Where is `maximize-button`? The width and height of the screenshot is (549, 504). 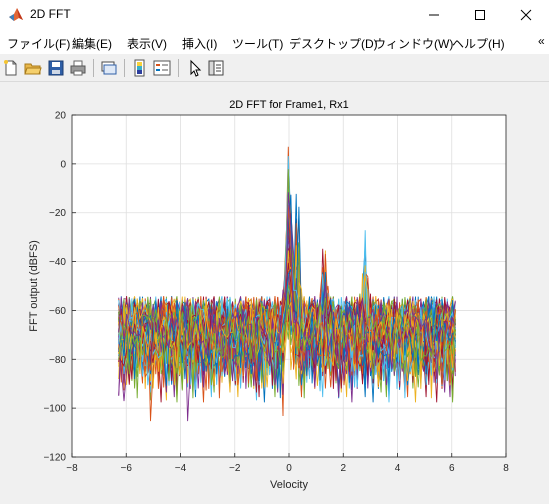 maximize-button is located at coordinates (480, 15).